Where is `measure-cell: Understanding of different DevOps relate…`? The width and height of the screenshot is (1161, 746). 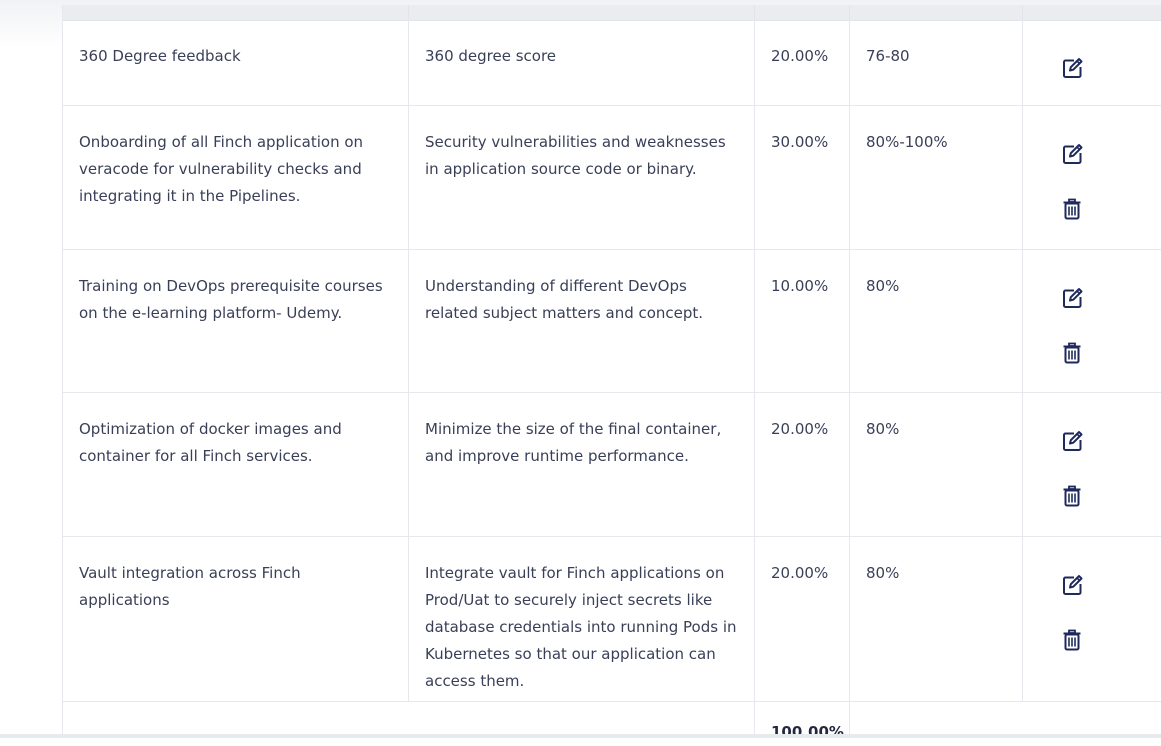 measure-cell: Understanding of different DevOps relate… is located at coordinates (581, 321).